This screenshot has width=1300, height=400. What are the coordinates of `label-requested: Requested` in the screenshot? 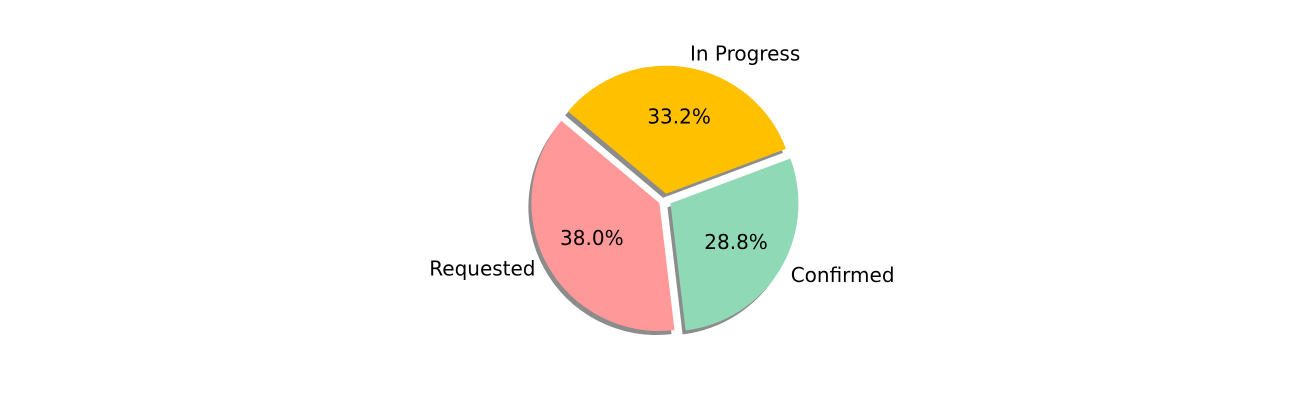 It's located at (482, 269).